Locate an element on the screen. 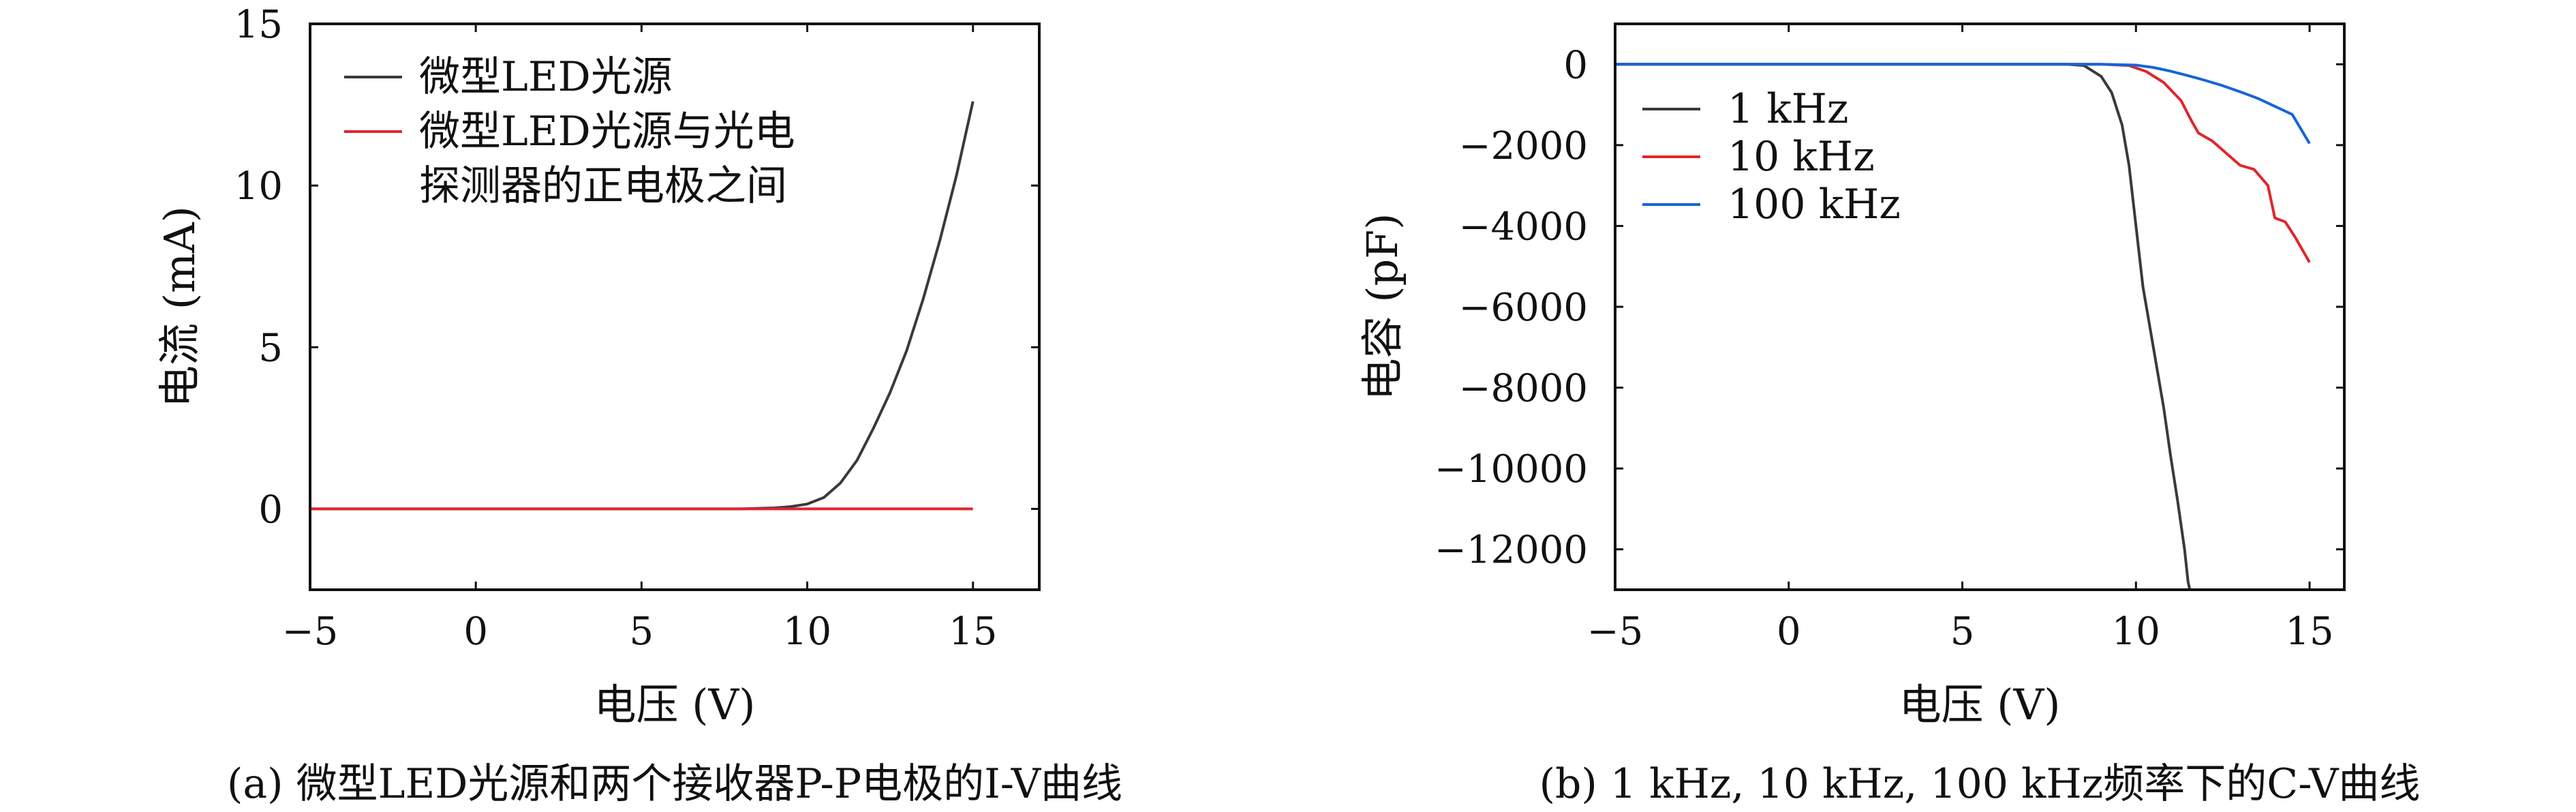  panel-a-legend: 微型LED光源 微型LED光源与光电 探测器的正电极之间 is located at coordinates (569, 131).